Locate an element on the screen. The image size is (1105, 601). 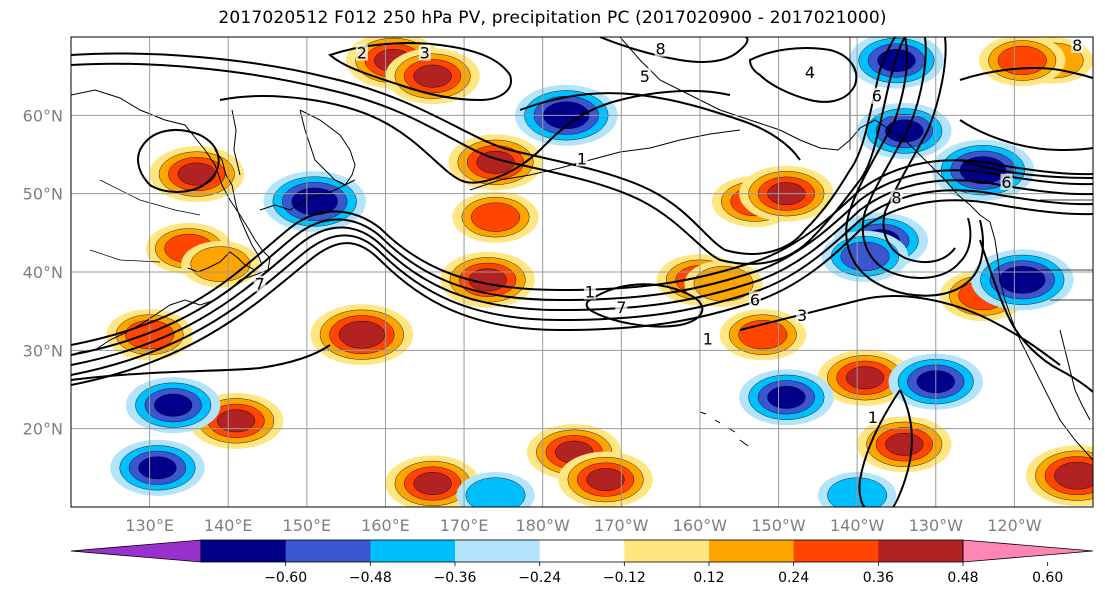
lon-tick-label: 140°E is located at coordinates (228, 525).